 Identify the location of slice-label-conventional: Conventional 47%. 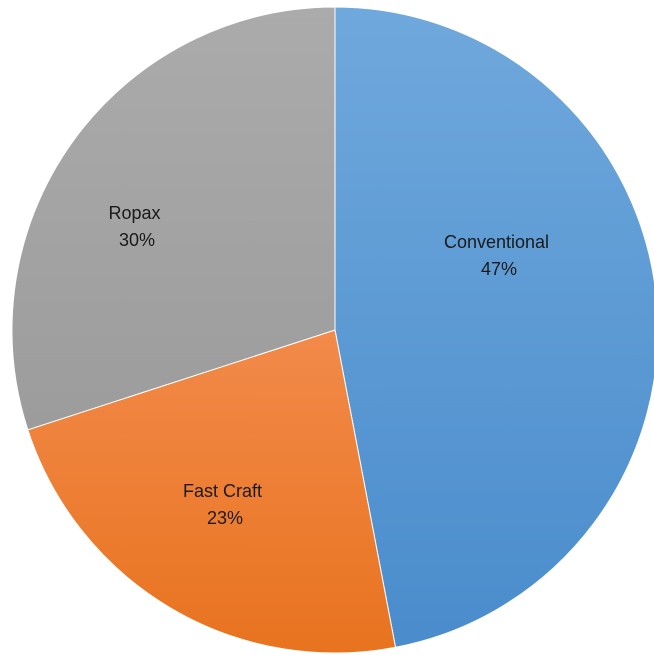
(499, 255).